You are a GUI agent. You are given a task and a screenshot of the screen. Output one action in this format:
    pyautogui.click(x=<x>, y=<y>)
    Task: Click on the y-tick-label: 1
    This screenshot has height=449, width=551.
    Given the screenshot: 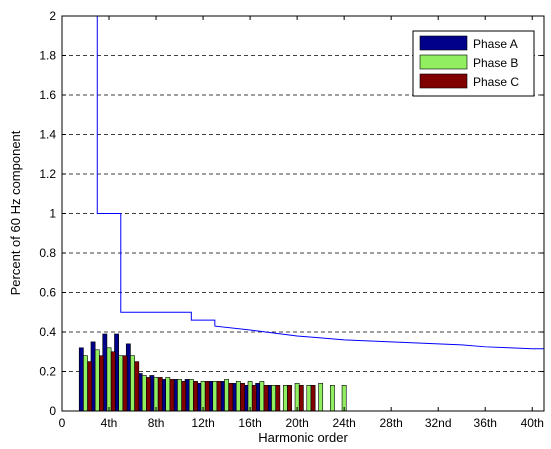 What is the action you would take?
    pyautogui.click(x=52, y=214)
    